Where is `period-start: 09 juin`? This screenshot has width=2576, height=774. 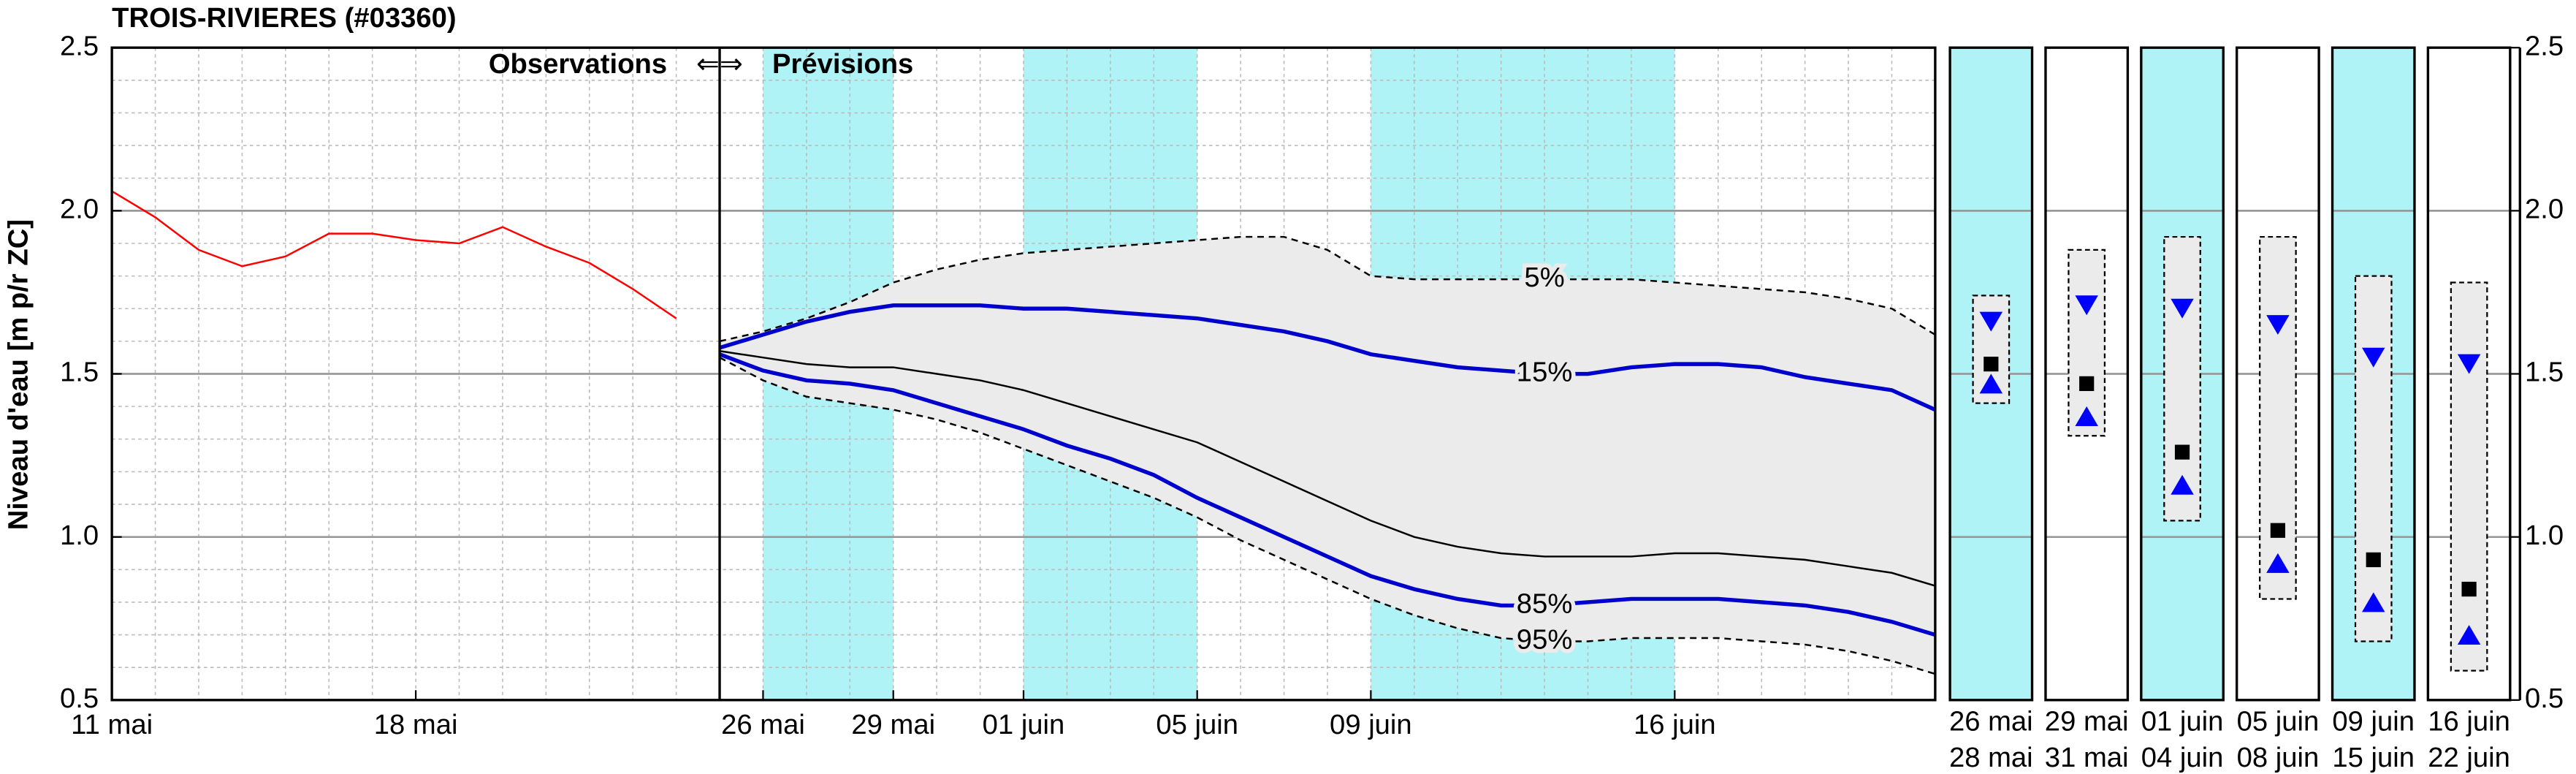
period-start: 09 juin is located at coordinates (2374, 721).